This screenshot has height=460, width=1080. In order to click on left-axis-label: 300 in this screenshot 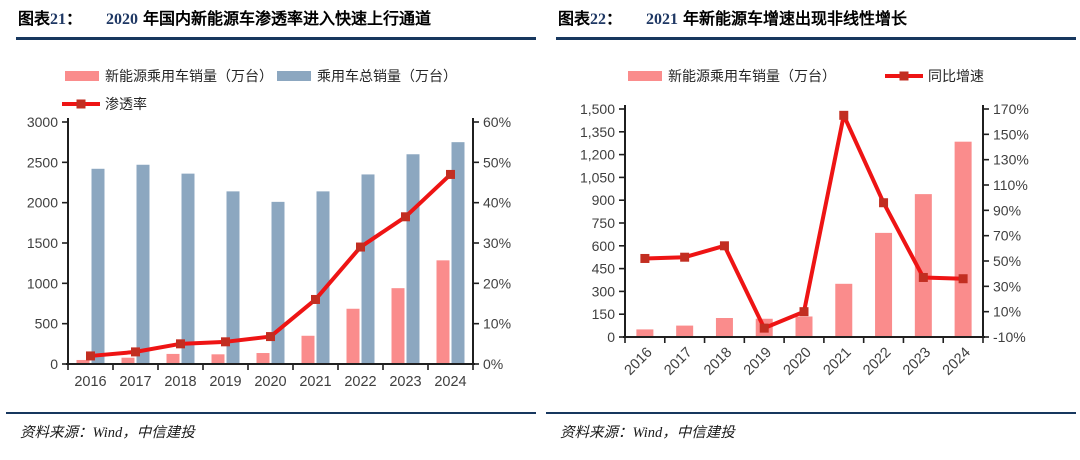, I will do `click(604, 291)`.